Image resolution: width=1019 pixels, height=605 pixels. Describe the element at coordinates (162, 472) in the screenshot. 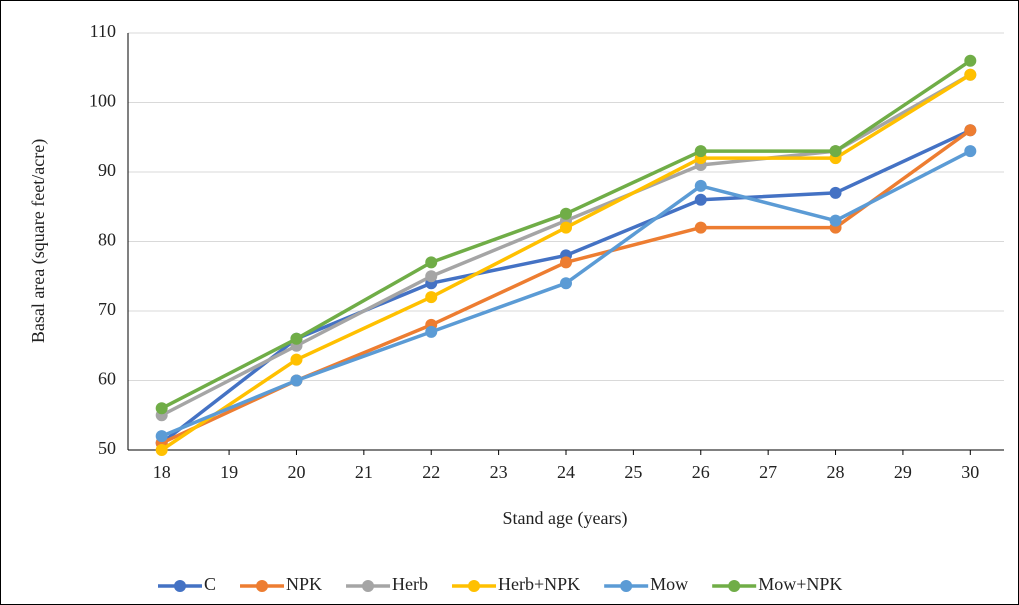

I see `x-tick-label: 18` at that location.